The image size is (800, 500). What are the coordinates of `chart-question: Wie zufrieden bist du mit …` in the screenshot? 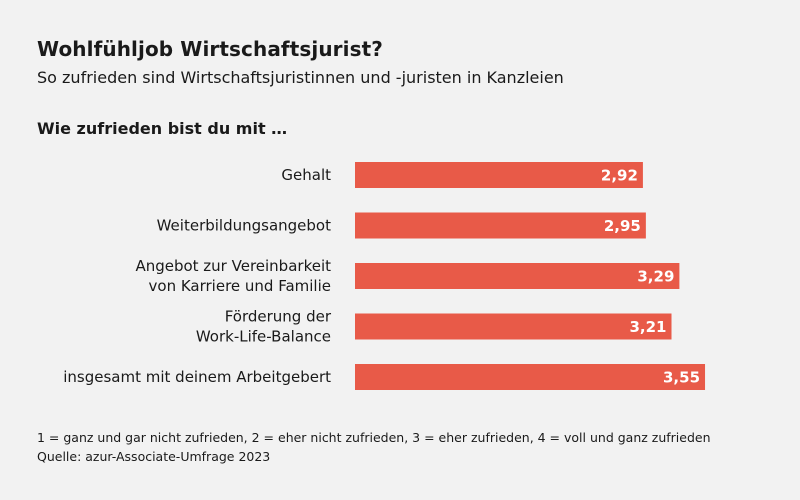 It's located at (162, 128).